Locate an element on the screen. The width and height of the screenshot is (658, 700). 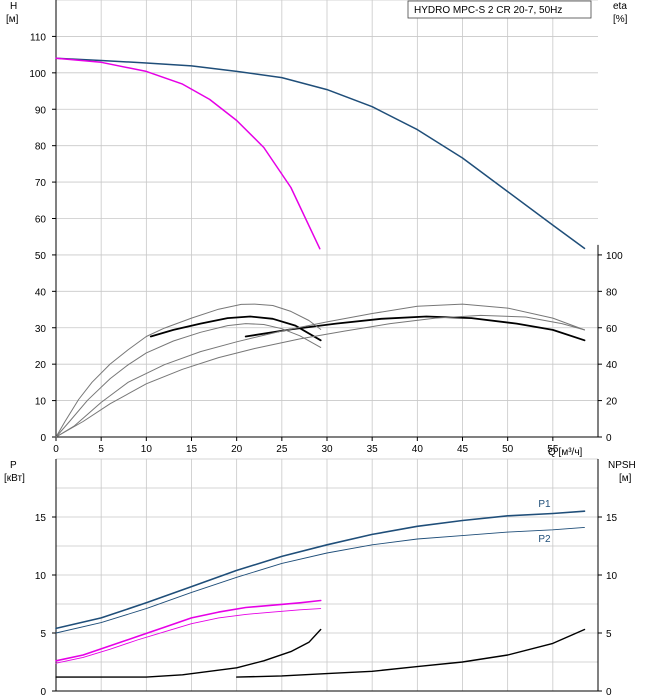
power-axis-label: P is located at coordinates (13, 465).